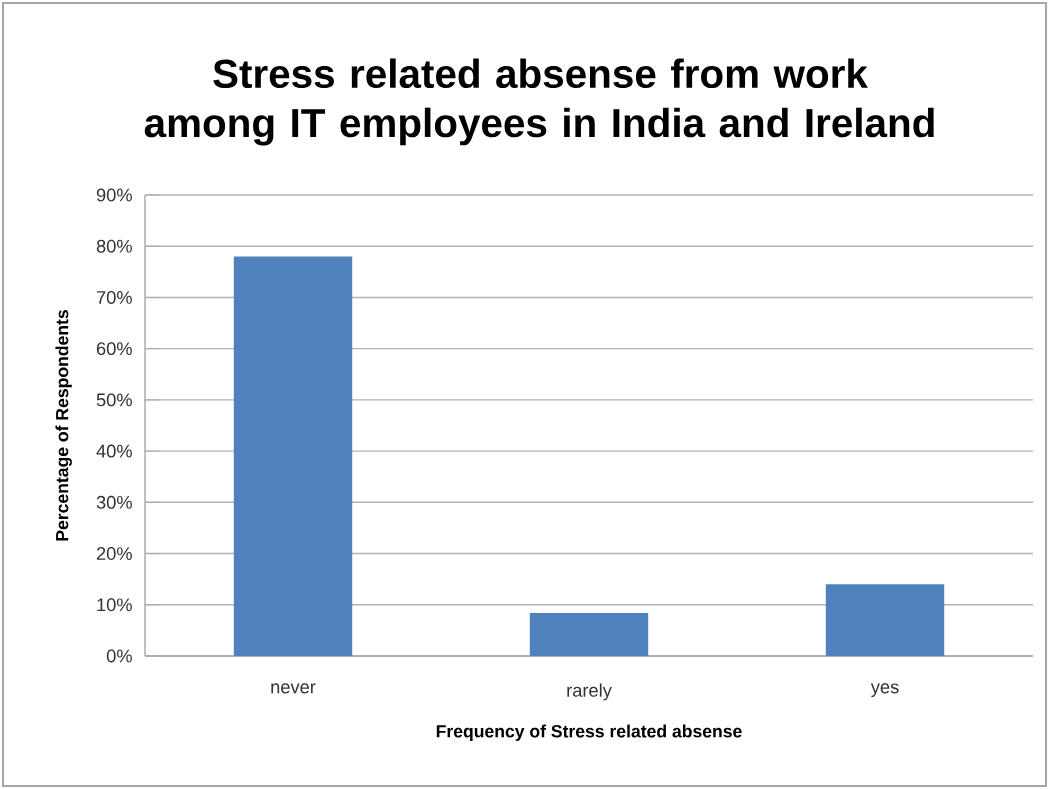 This screenshot has width=1049, height=789. What do you see at coordinates (884, 690) in the screenshot?
I see `x-tick-label: yes` at bounding box center [884, 690].